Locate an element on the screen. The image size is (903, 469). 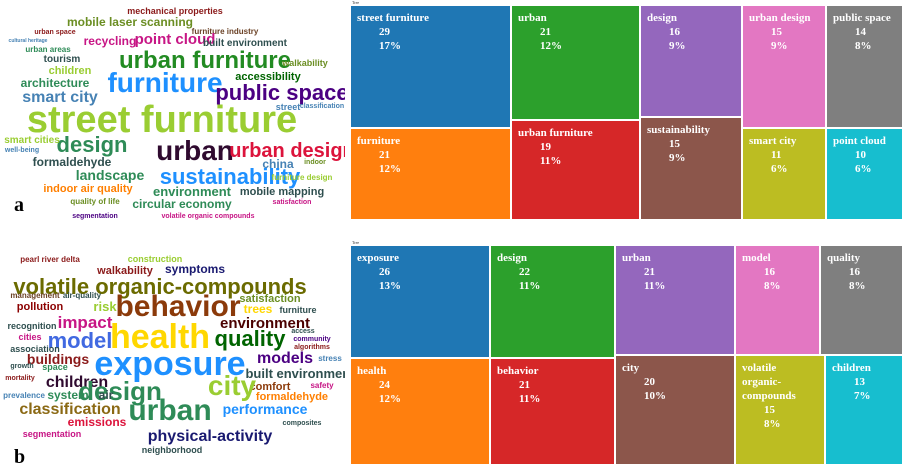
word: segmentation is located at coordinates (95, 216).